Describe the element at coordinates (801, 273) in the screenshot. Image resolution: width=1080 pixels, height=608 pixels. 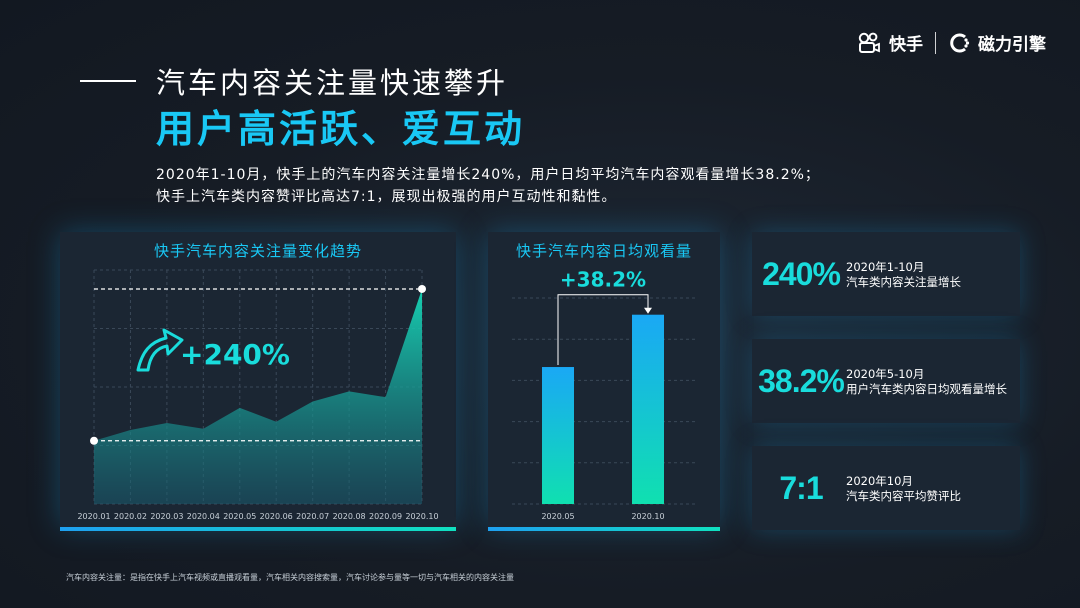
I see `stat-value: 240%` at that location.